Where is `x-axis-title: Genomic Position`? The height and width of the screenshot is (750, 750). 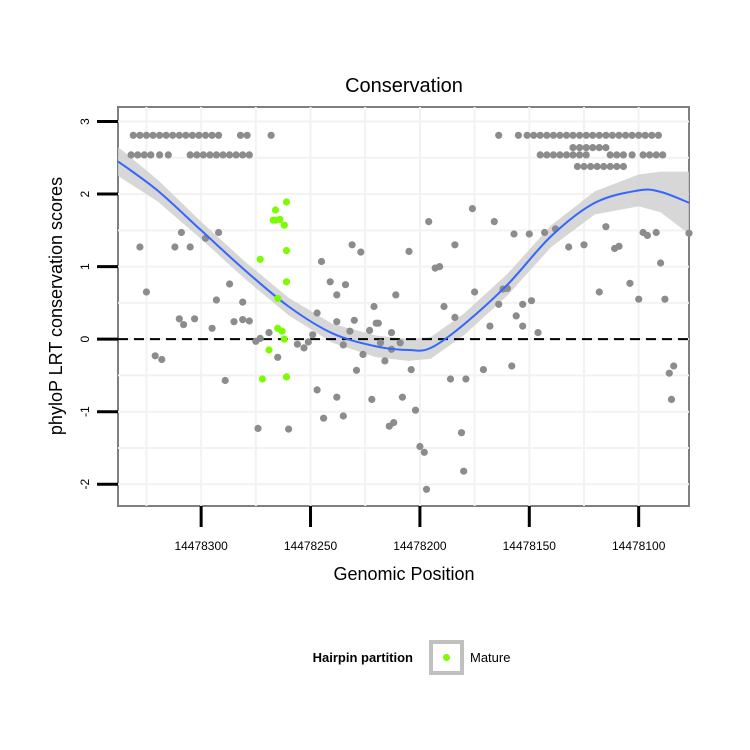 x-axis-title: Genomic Position is located at coordinates (403, 574).